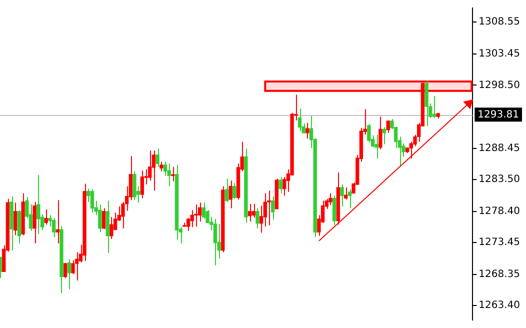 This screenshot has width=526, height=328. I want to click on ref-line-label: 1293.81, so click(499, 114).